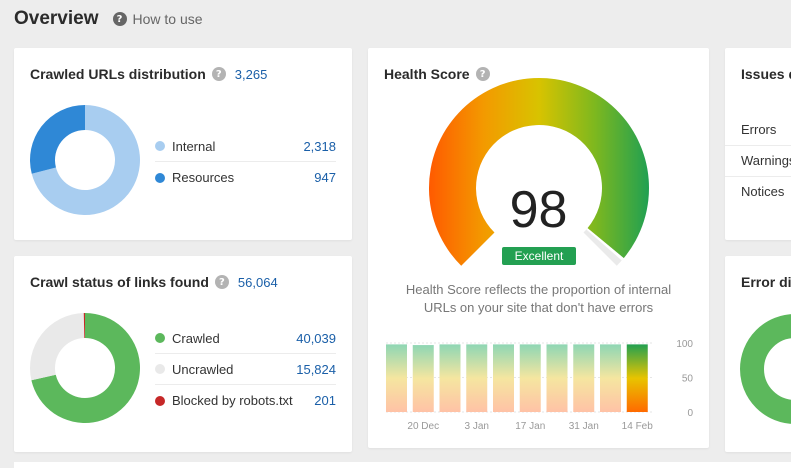 Image resolution: width=791 pixels, height=468 pixels. I want to click on how-to-use-label: How to use, so click(167, 19).